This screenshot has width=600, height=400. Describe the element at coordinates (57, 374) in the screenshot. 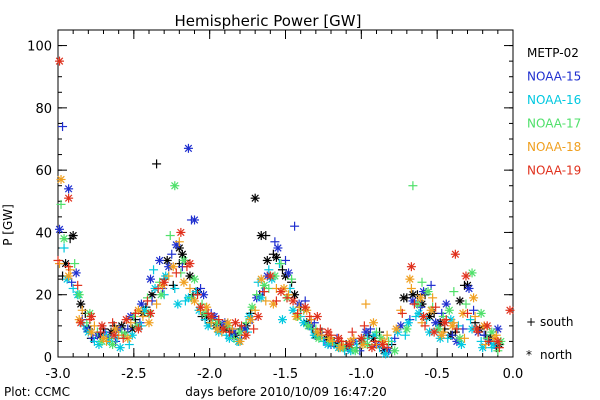

I see `x-tick-label: -3.0` at that location.